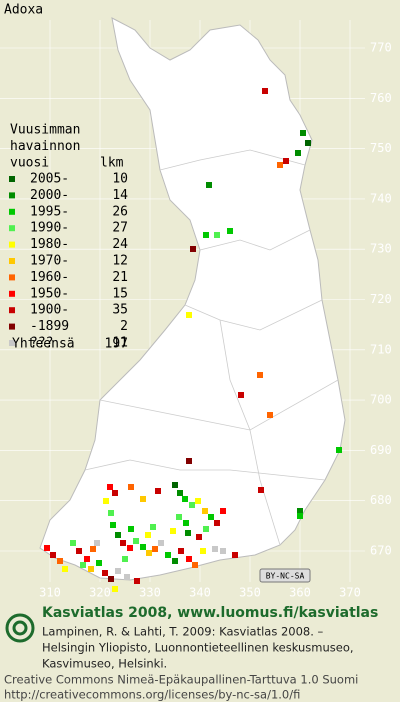  I want to click on grid-x-label: 350, so click(250, 593).